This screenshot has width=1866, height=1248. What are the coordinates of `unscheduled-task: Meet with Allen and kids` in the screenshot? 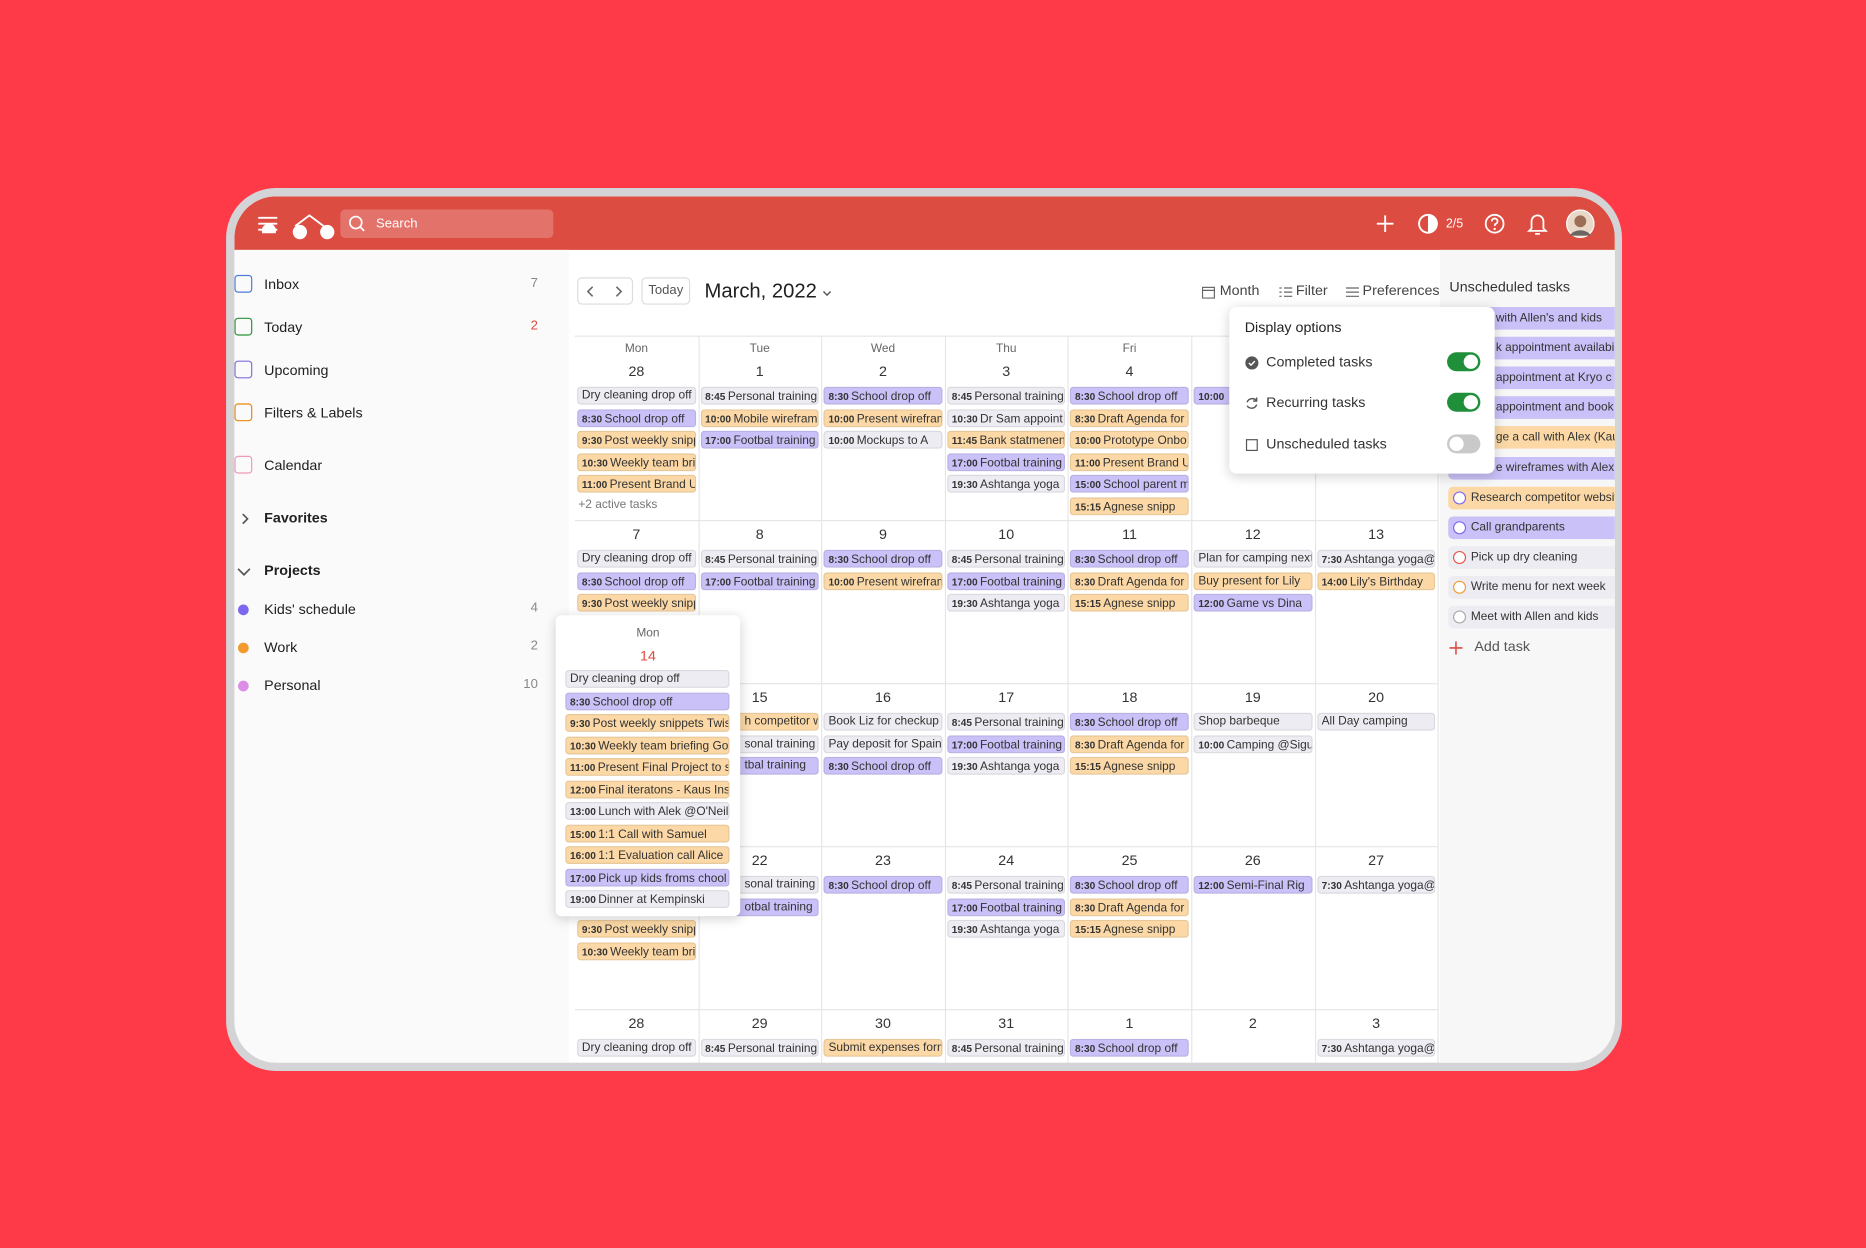 It's located at (1531, 617).